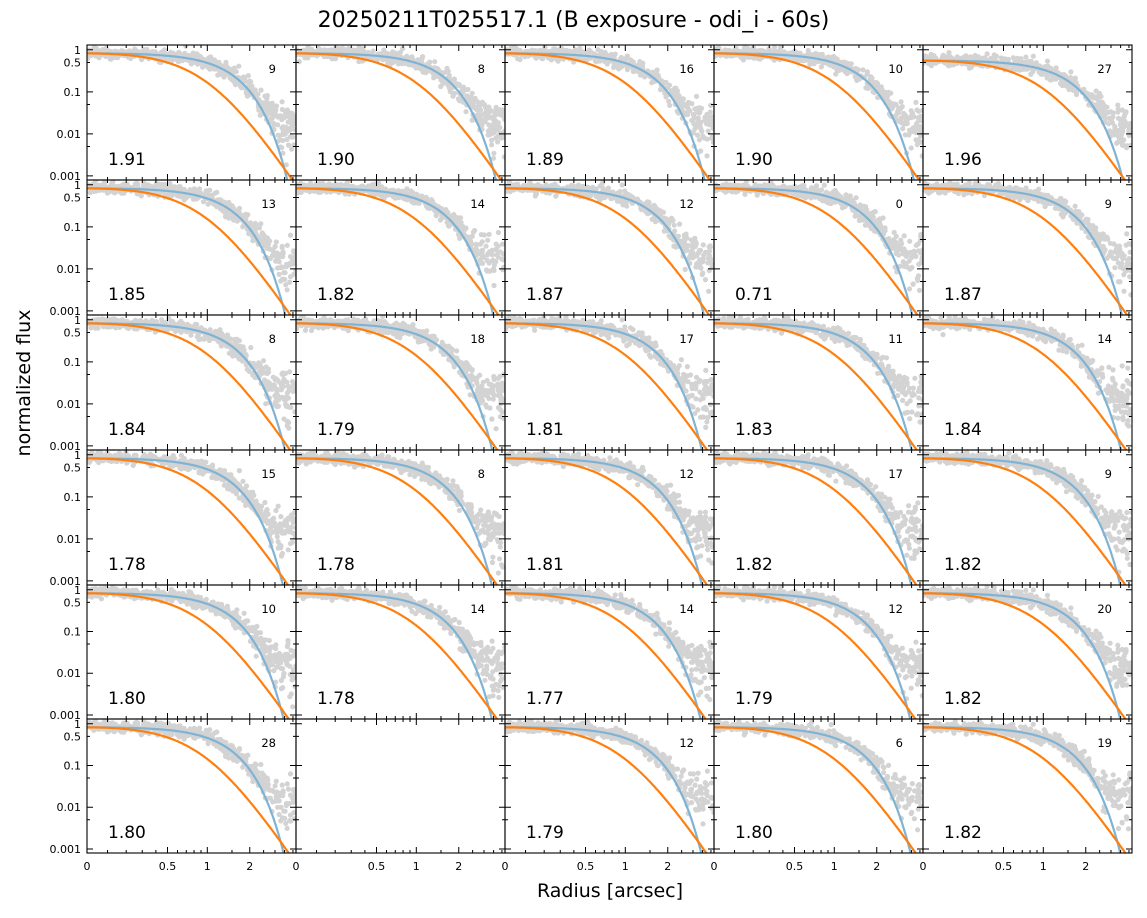 The width and height of the screenshot is (1147, 918). I want to click on panel-15: 1.84 14, so click(1027, 389).